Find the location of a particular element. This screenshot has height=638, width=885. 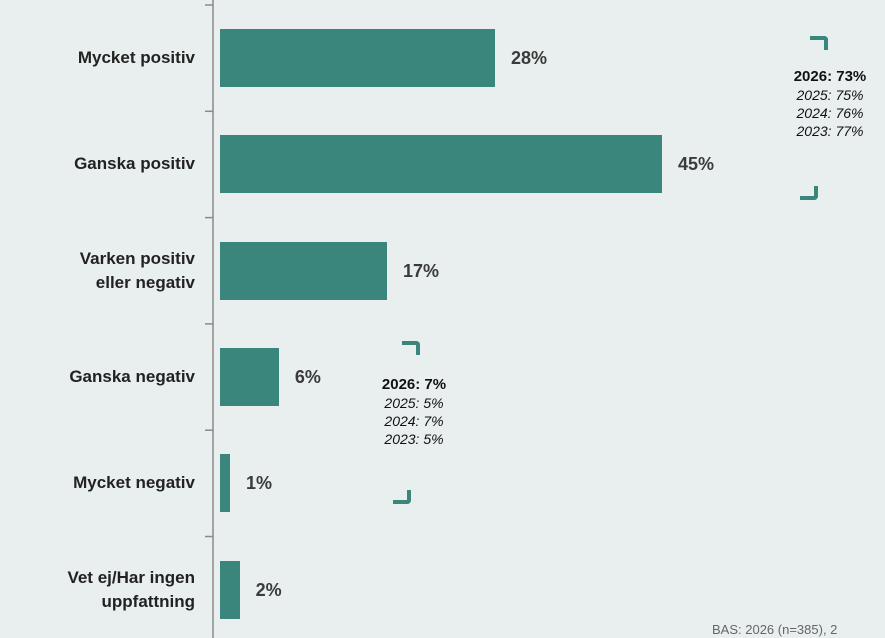

bar-value-label: 28% is located at coordinates (529, 58).